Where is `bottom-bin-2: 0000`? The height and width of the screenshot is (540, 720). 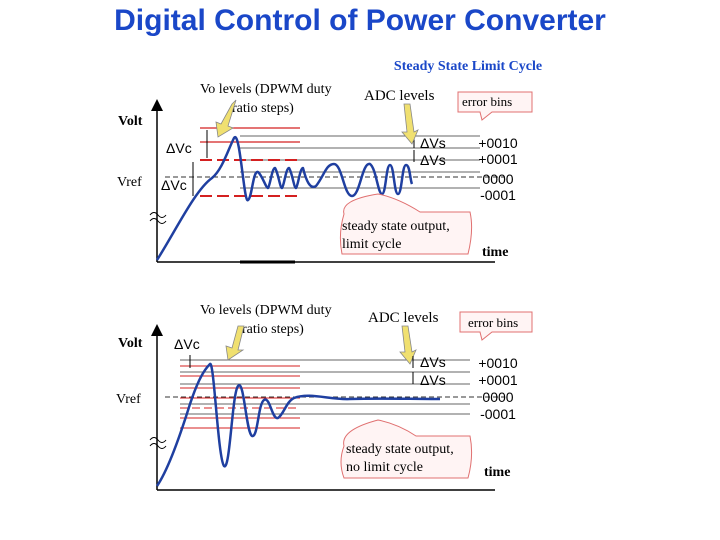
bottom-bin-2: 0000 is located at coordinates (497, 397).